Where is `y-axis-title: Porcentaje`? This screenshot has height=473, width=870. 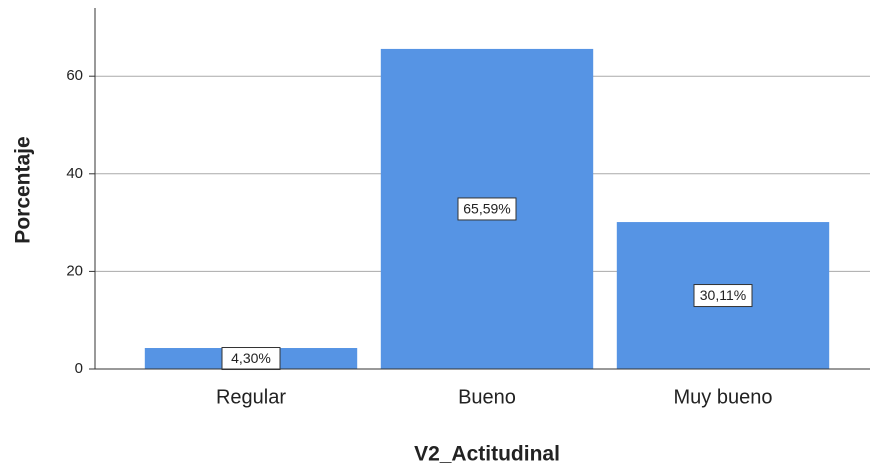
y-axis-title: Porcentaje is located at coordinates (23, 189).